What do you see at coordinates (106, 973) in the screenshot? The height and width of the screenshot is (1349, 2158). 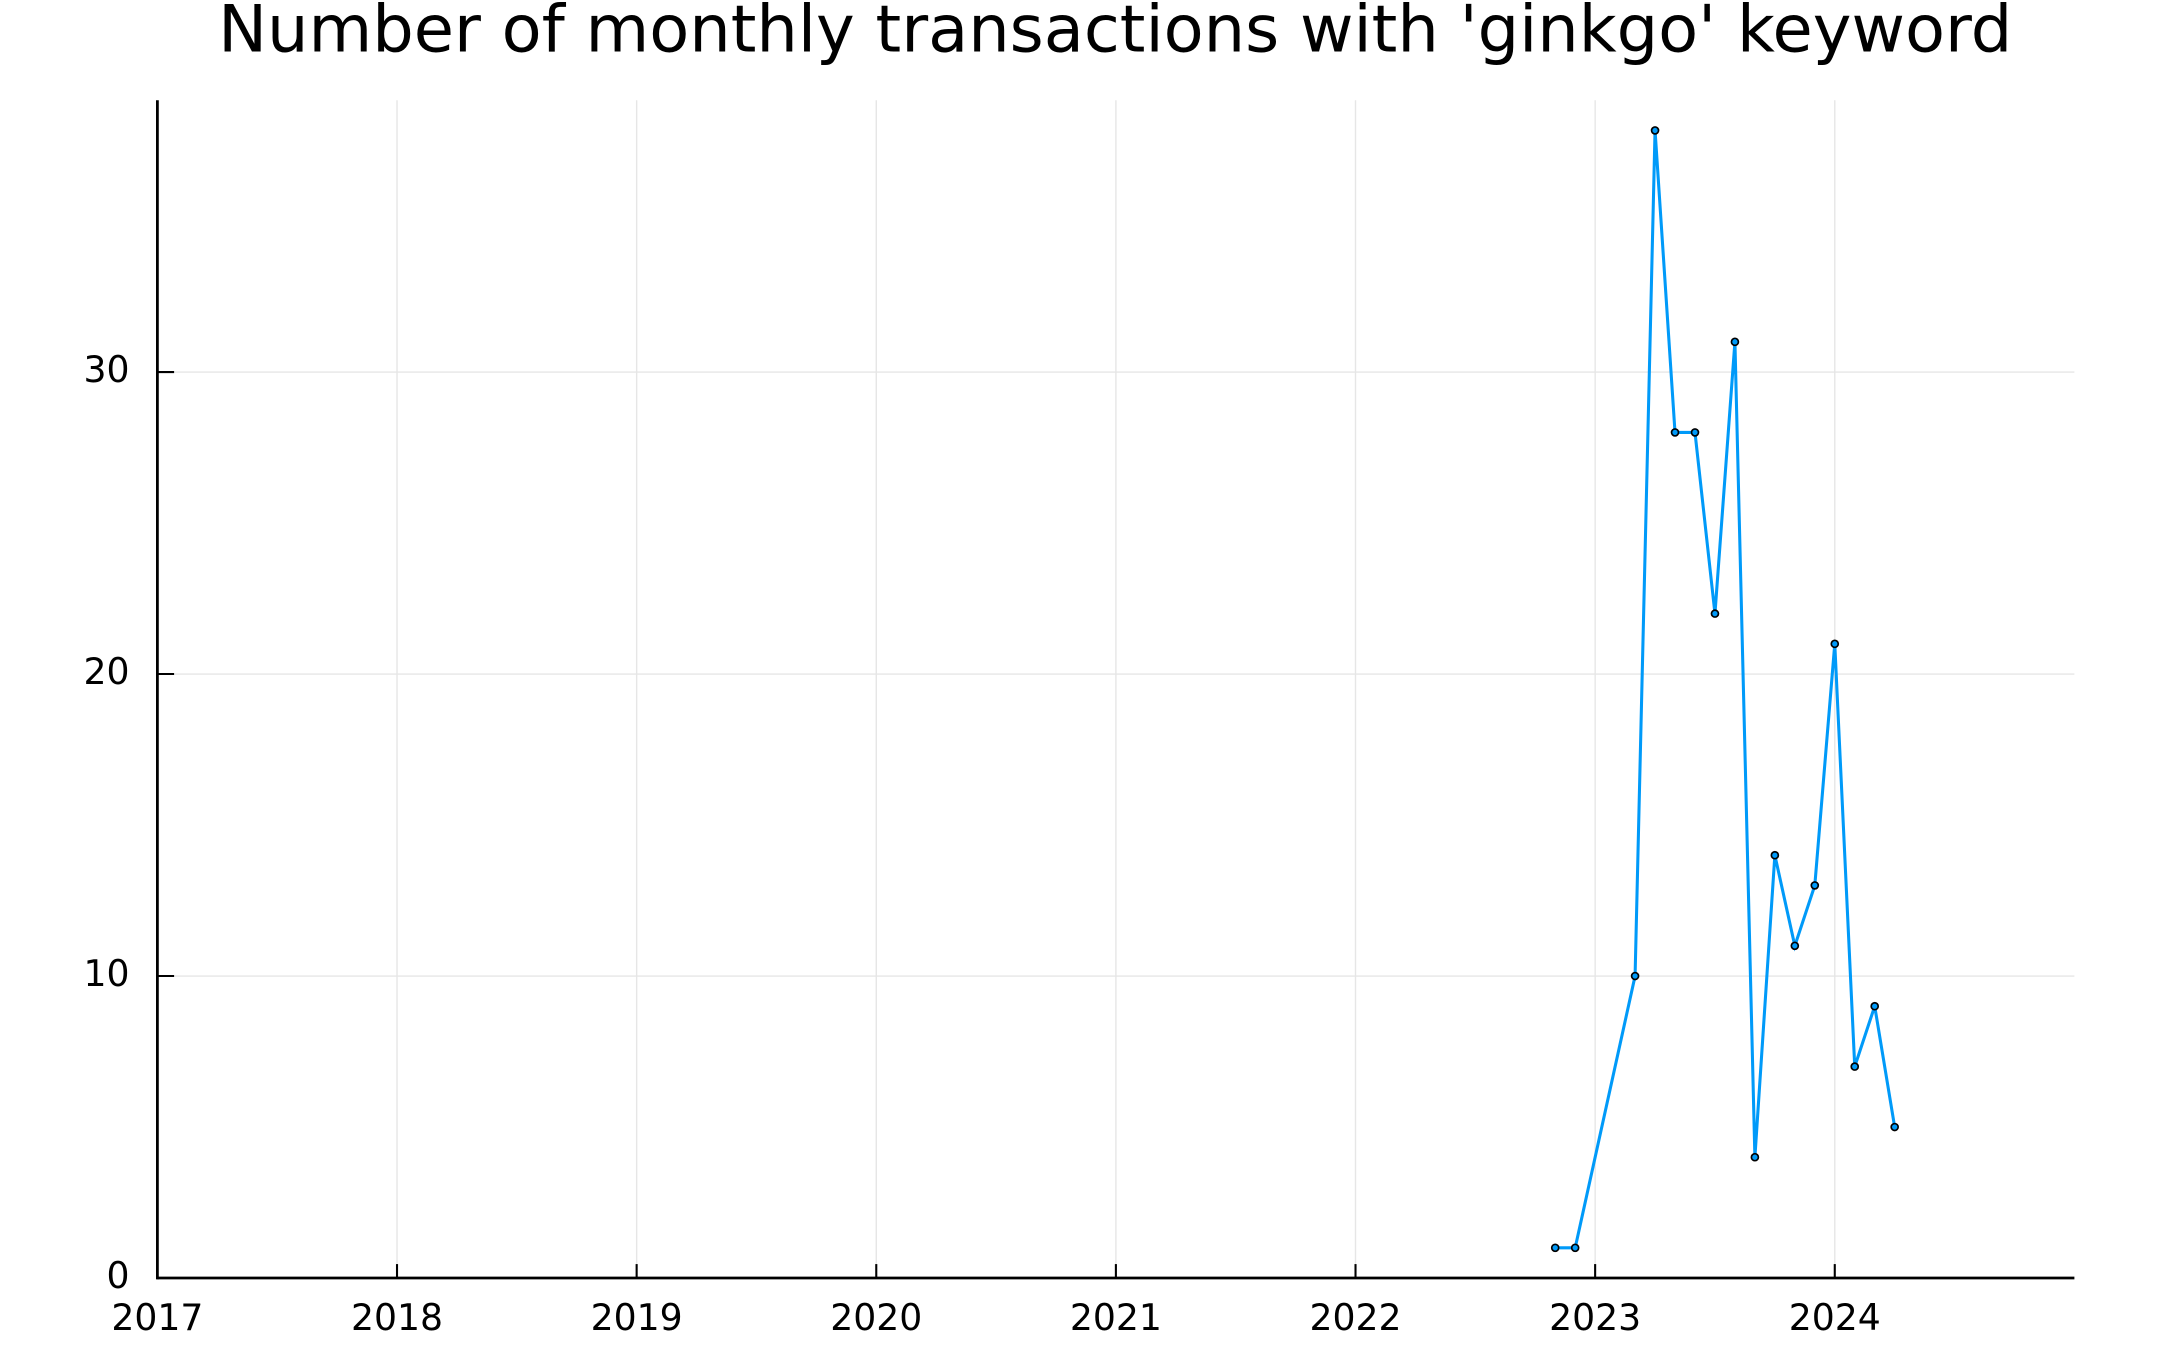 I see `y-tick-label: 10` at bounding box center [106, 973].